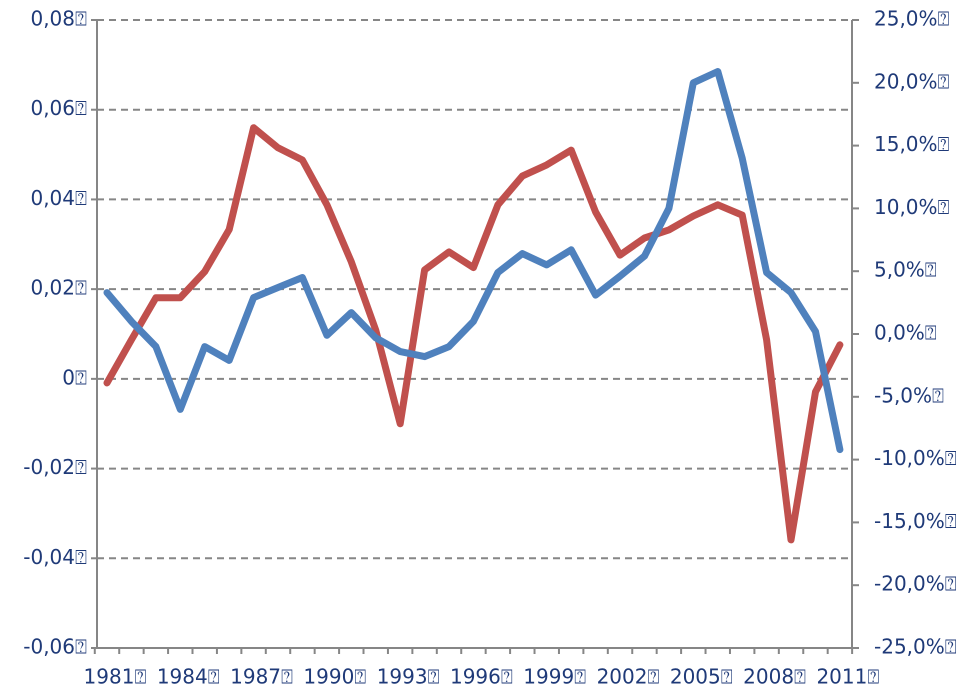  Describe the element at coordinates (915, 584) in the screenshot. I see `y2-tick-label: -20,0%⍰` at that location.